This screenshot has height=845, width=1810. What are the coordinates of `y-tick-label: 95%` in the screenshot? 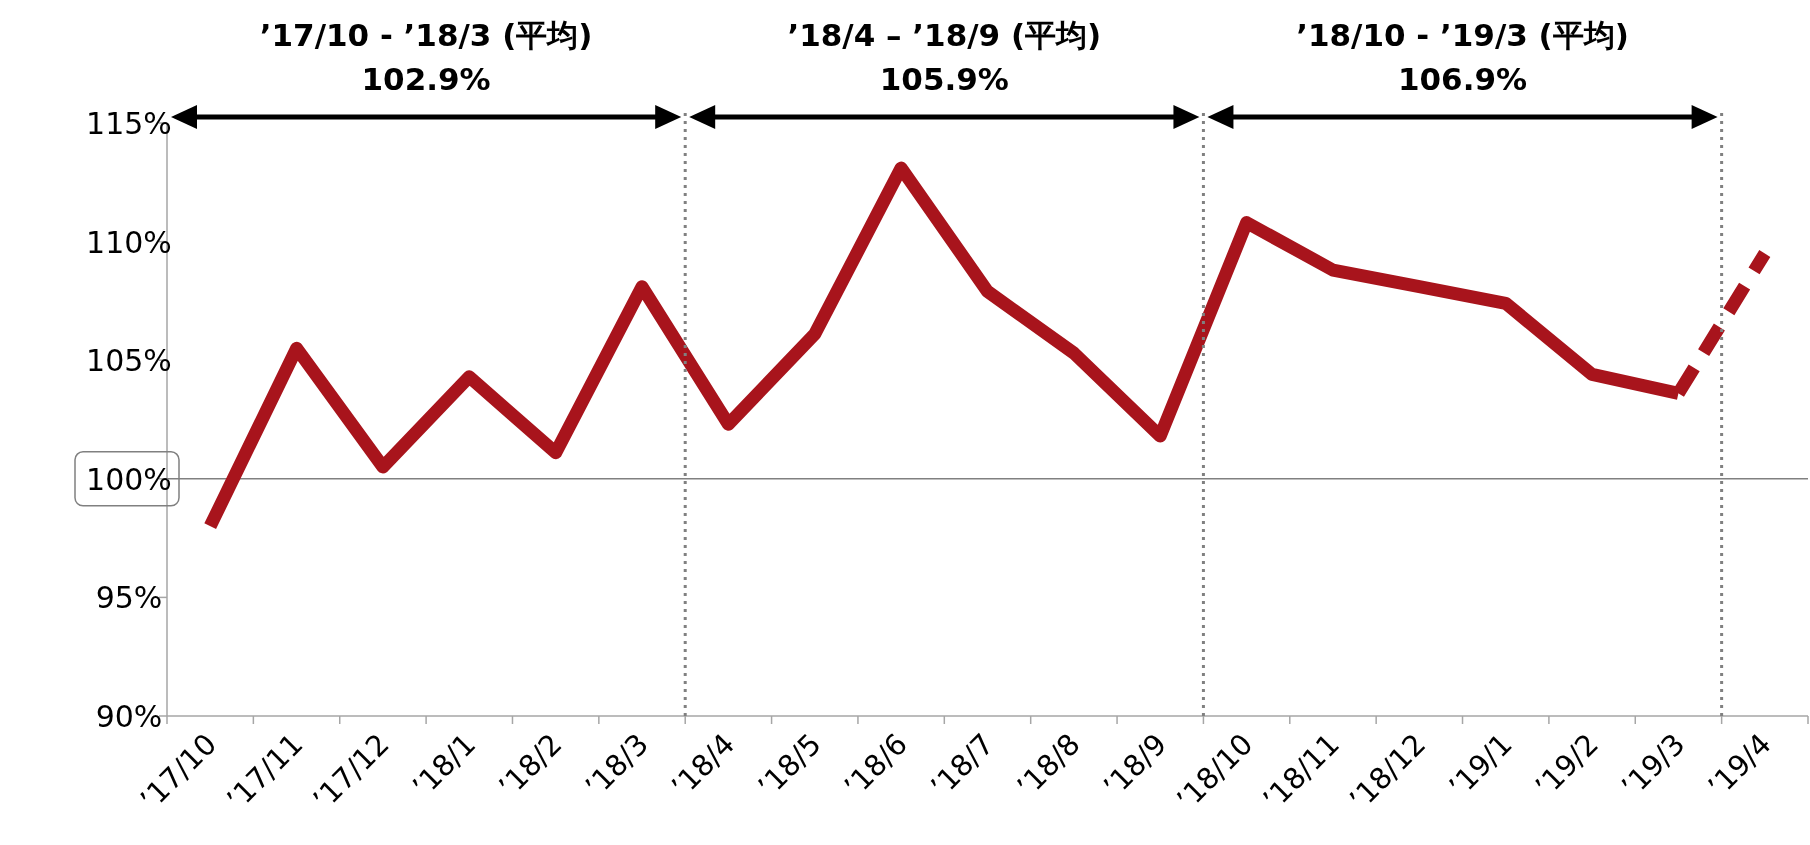 It's located at (129, 598).